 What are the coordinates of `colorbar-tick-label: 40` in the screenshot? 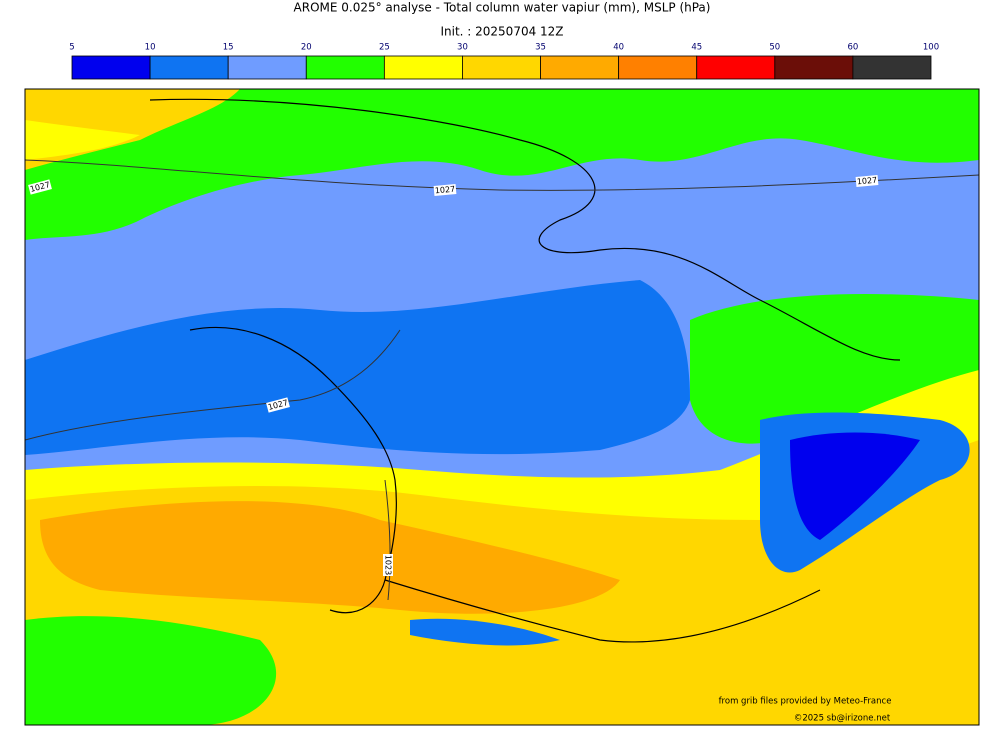 It's located at (618, 48).